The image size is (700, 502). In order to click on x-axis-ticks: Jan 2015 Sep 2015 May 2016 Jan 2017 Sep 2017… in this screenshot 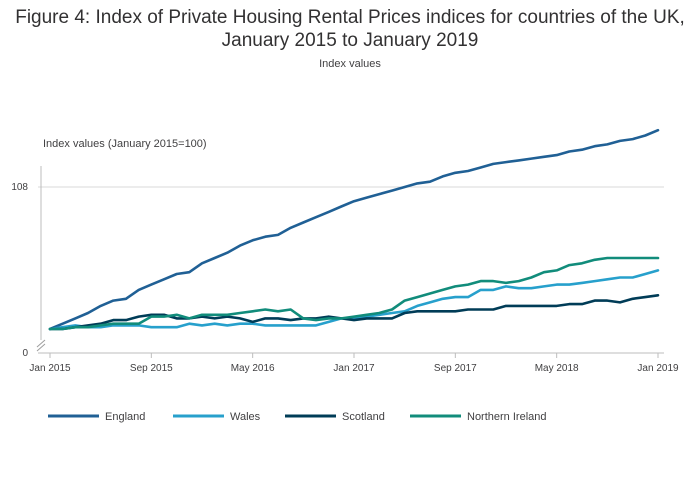, I will do `click(354, 363)`.